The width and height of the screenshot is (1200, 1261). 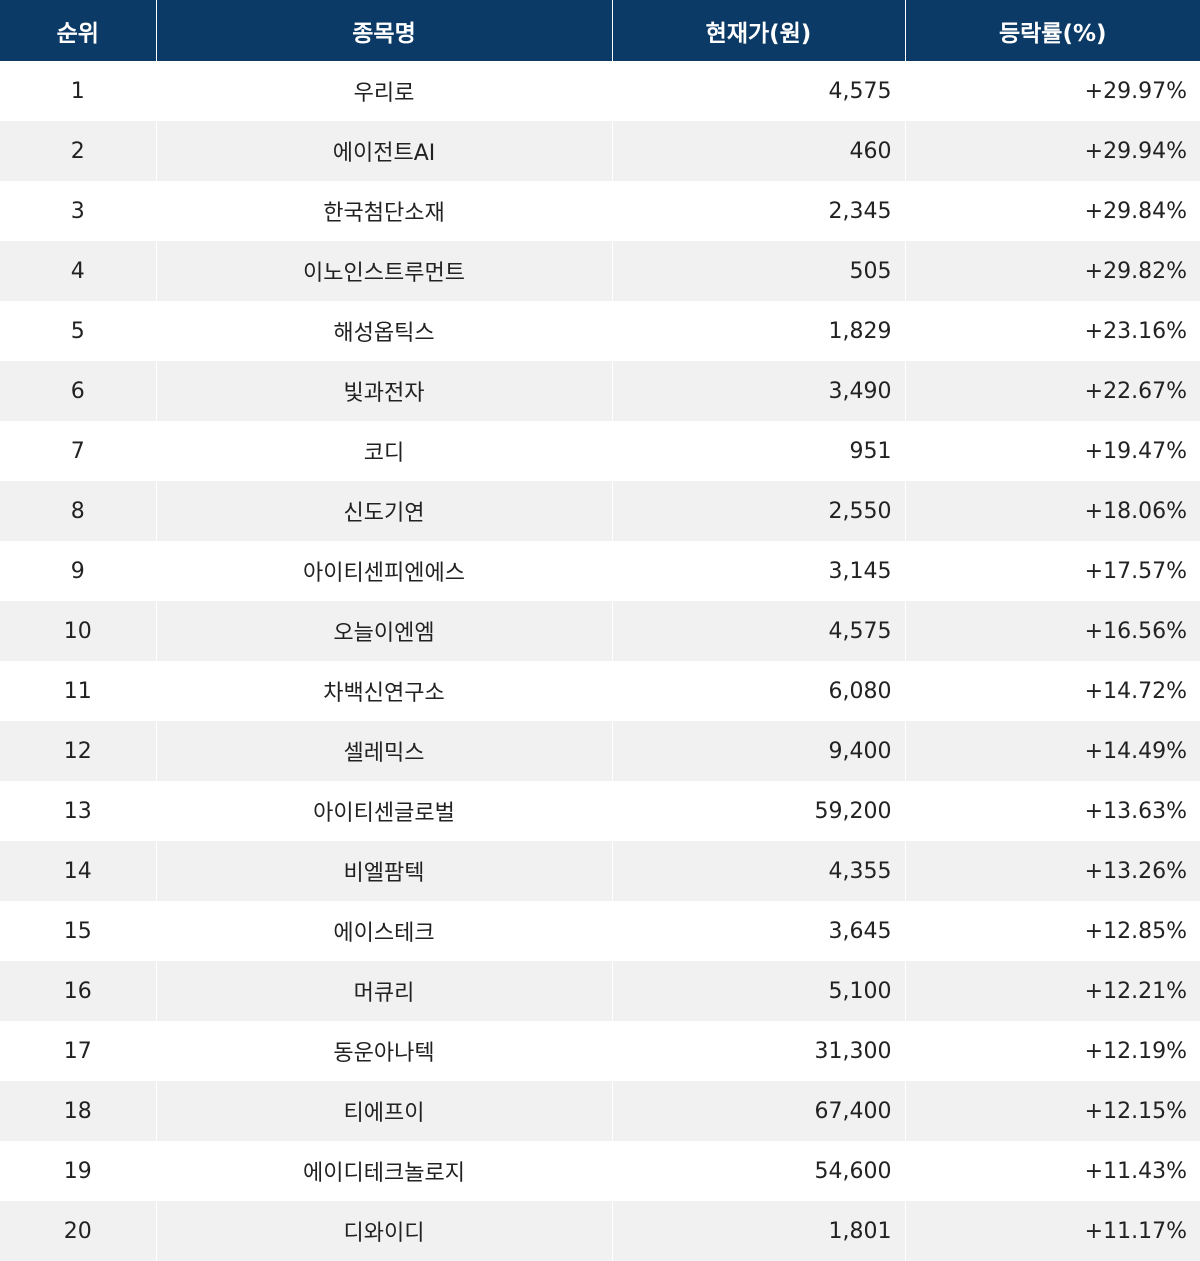 I want to click on rank-cell: 3, so click(x=78, y=211).